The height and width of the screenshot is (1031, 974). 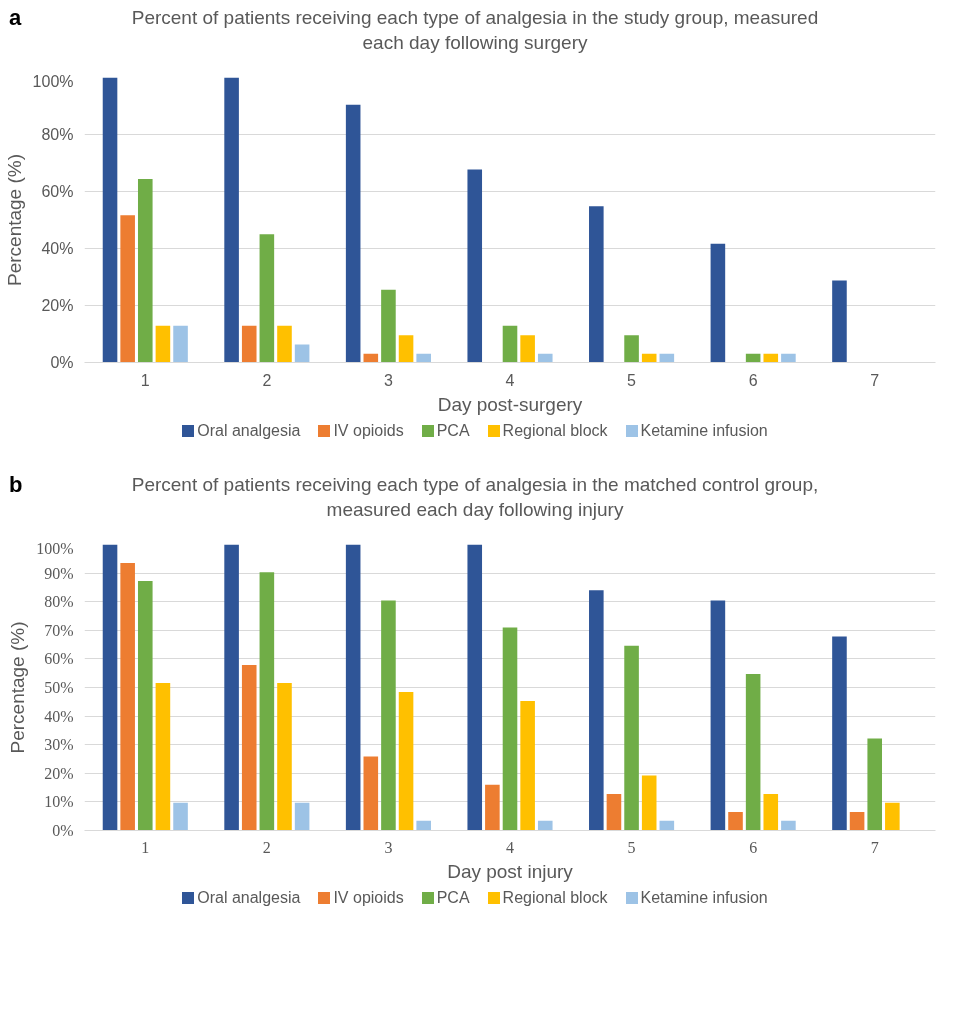 What do you see at coordinates (59, 773) in the screenshot?
I see `y-tick-label: 20%` at bounding box center [59, 773].